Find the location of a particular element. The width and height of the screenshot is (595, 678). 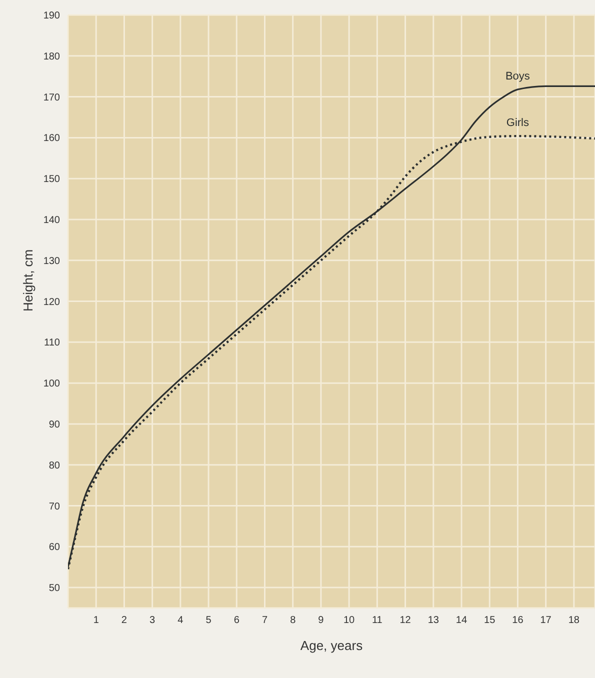

x-tick-label: 4 is located at coordinates (181, 620).